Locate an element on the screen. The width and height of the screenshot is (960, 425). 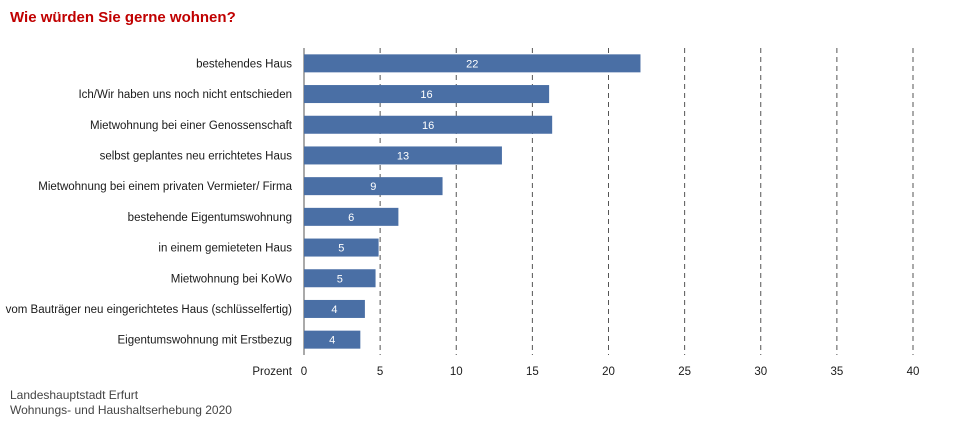
bar-value-label: 13 is located at coordinates (403, 156).